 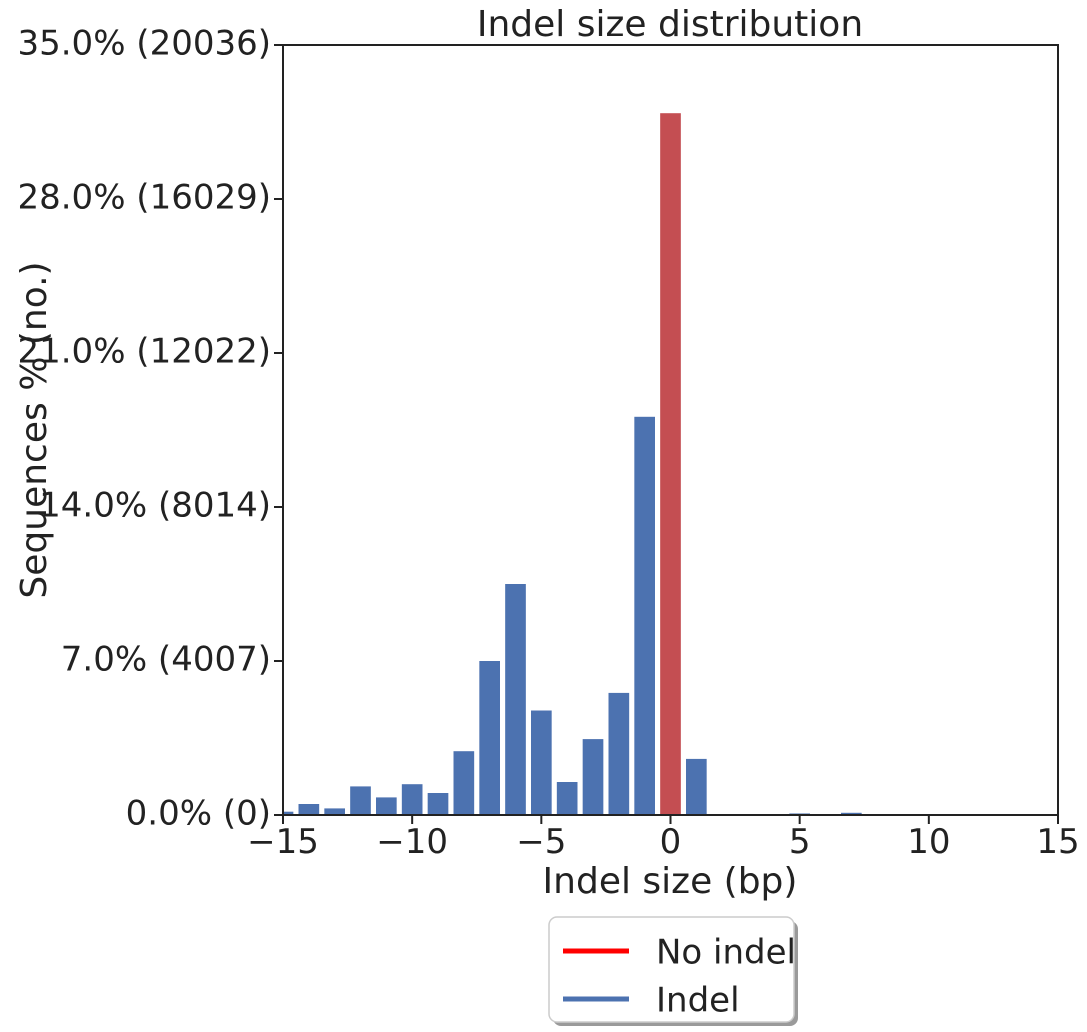 What do you see at coordinates (198, 814) in the screenshot?
I see `y-tick-label: 0.0% (0)` at bounding box center [198, 814].